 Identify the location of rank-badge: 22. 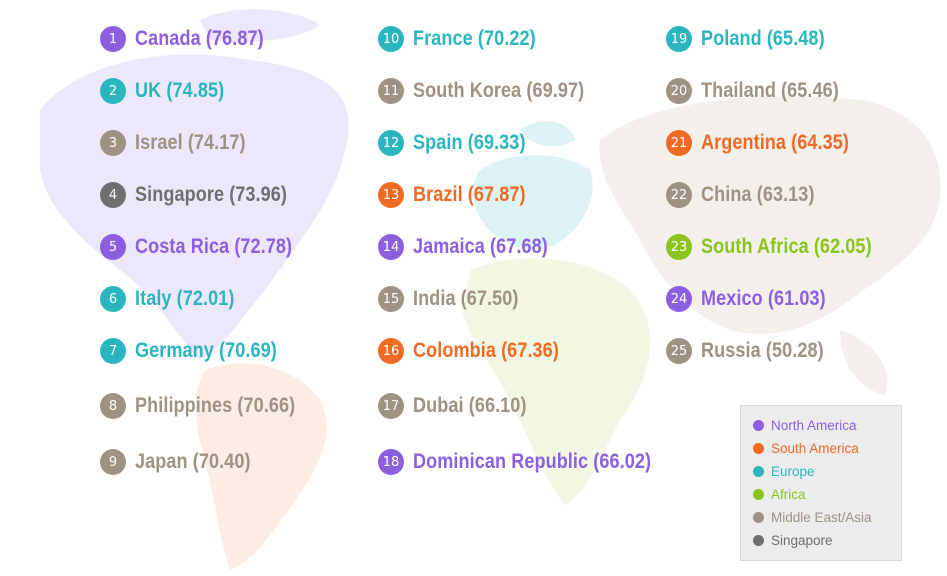
(679, 195).